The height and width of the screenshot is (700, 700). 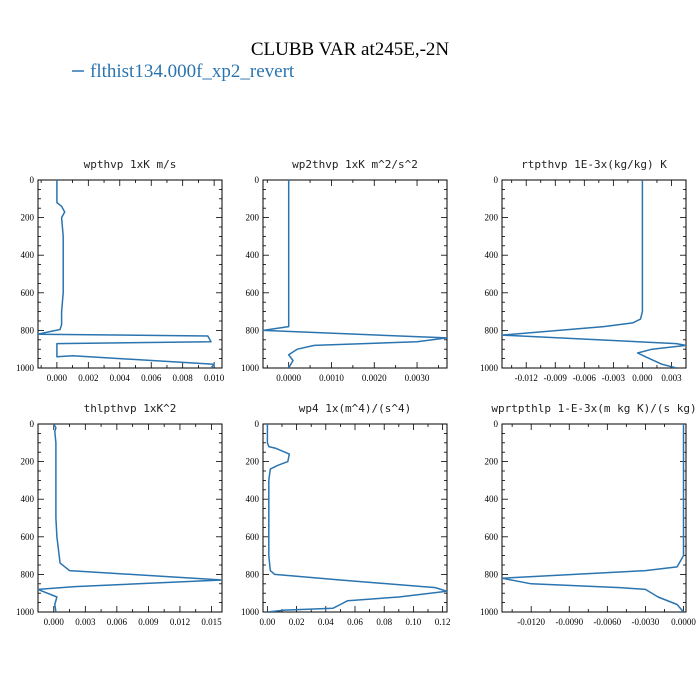 What do you see at coordinates (211, 622) in the screenshot?
I see `x-tick-label: 0.015` at bounding box center [211, 622].